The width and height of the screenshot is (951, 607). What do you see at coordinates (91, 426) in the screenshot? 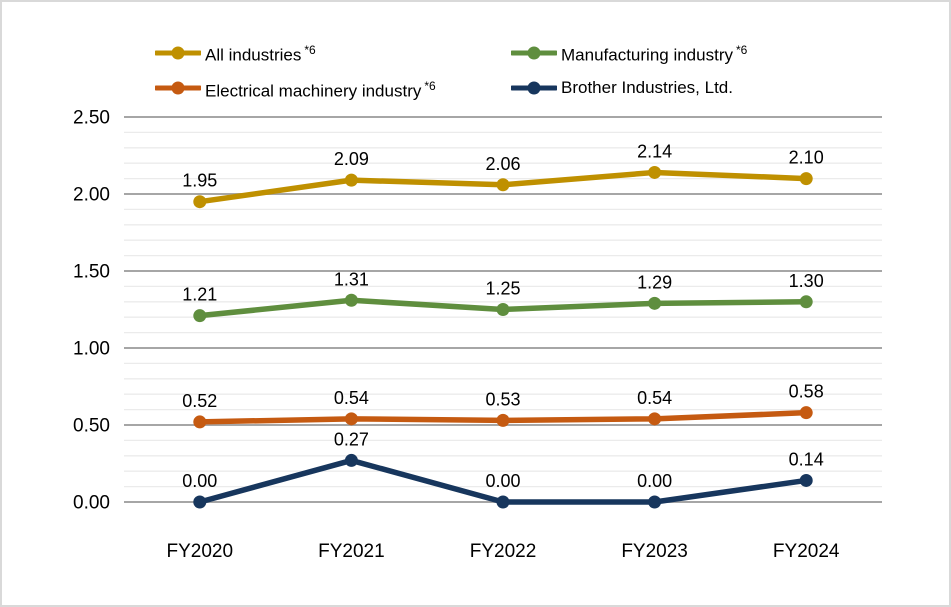
I see `y-axis-tick-label: 0.50` at bounding box center [91, 426].